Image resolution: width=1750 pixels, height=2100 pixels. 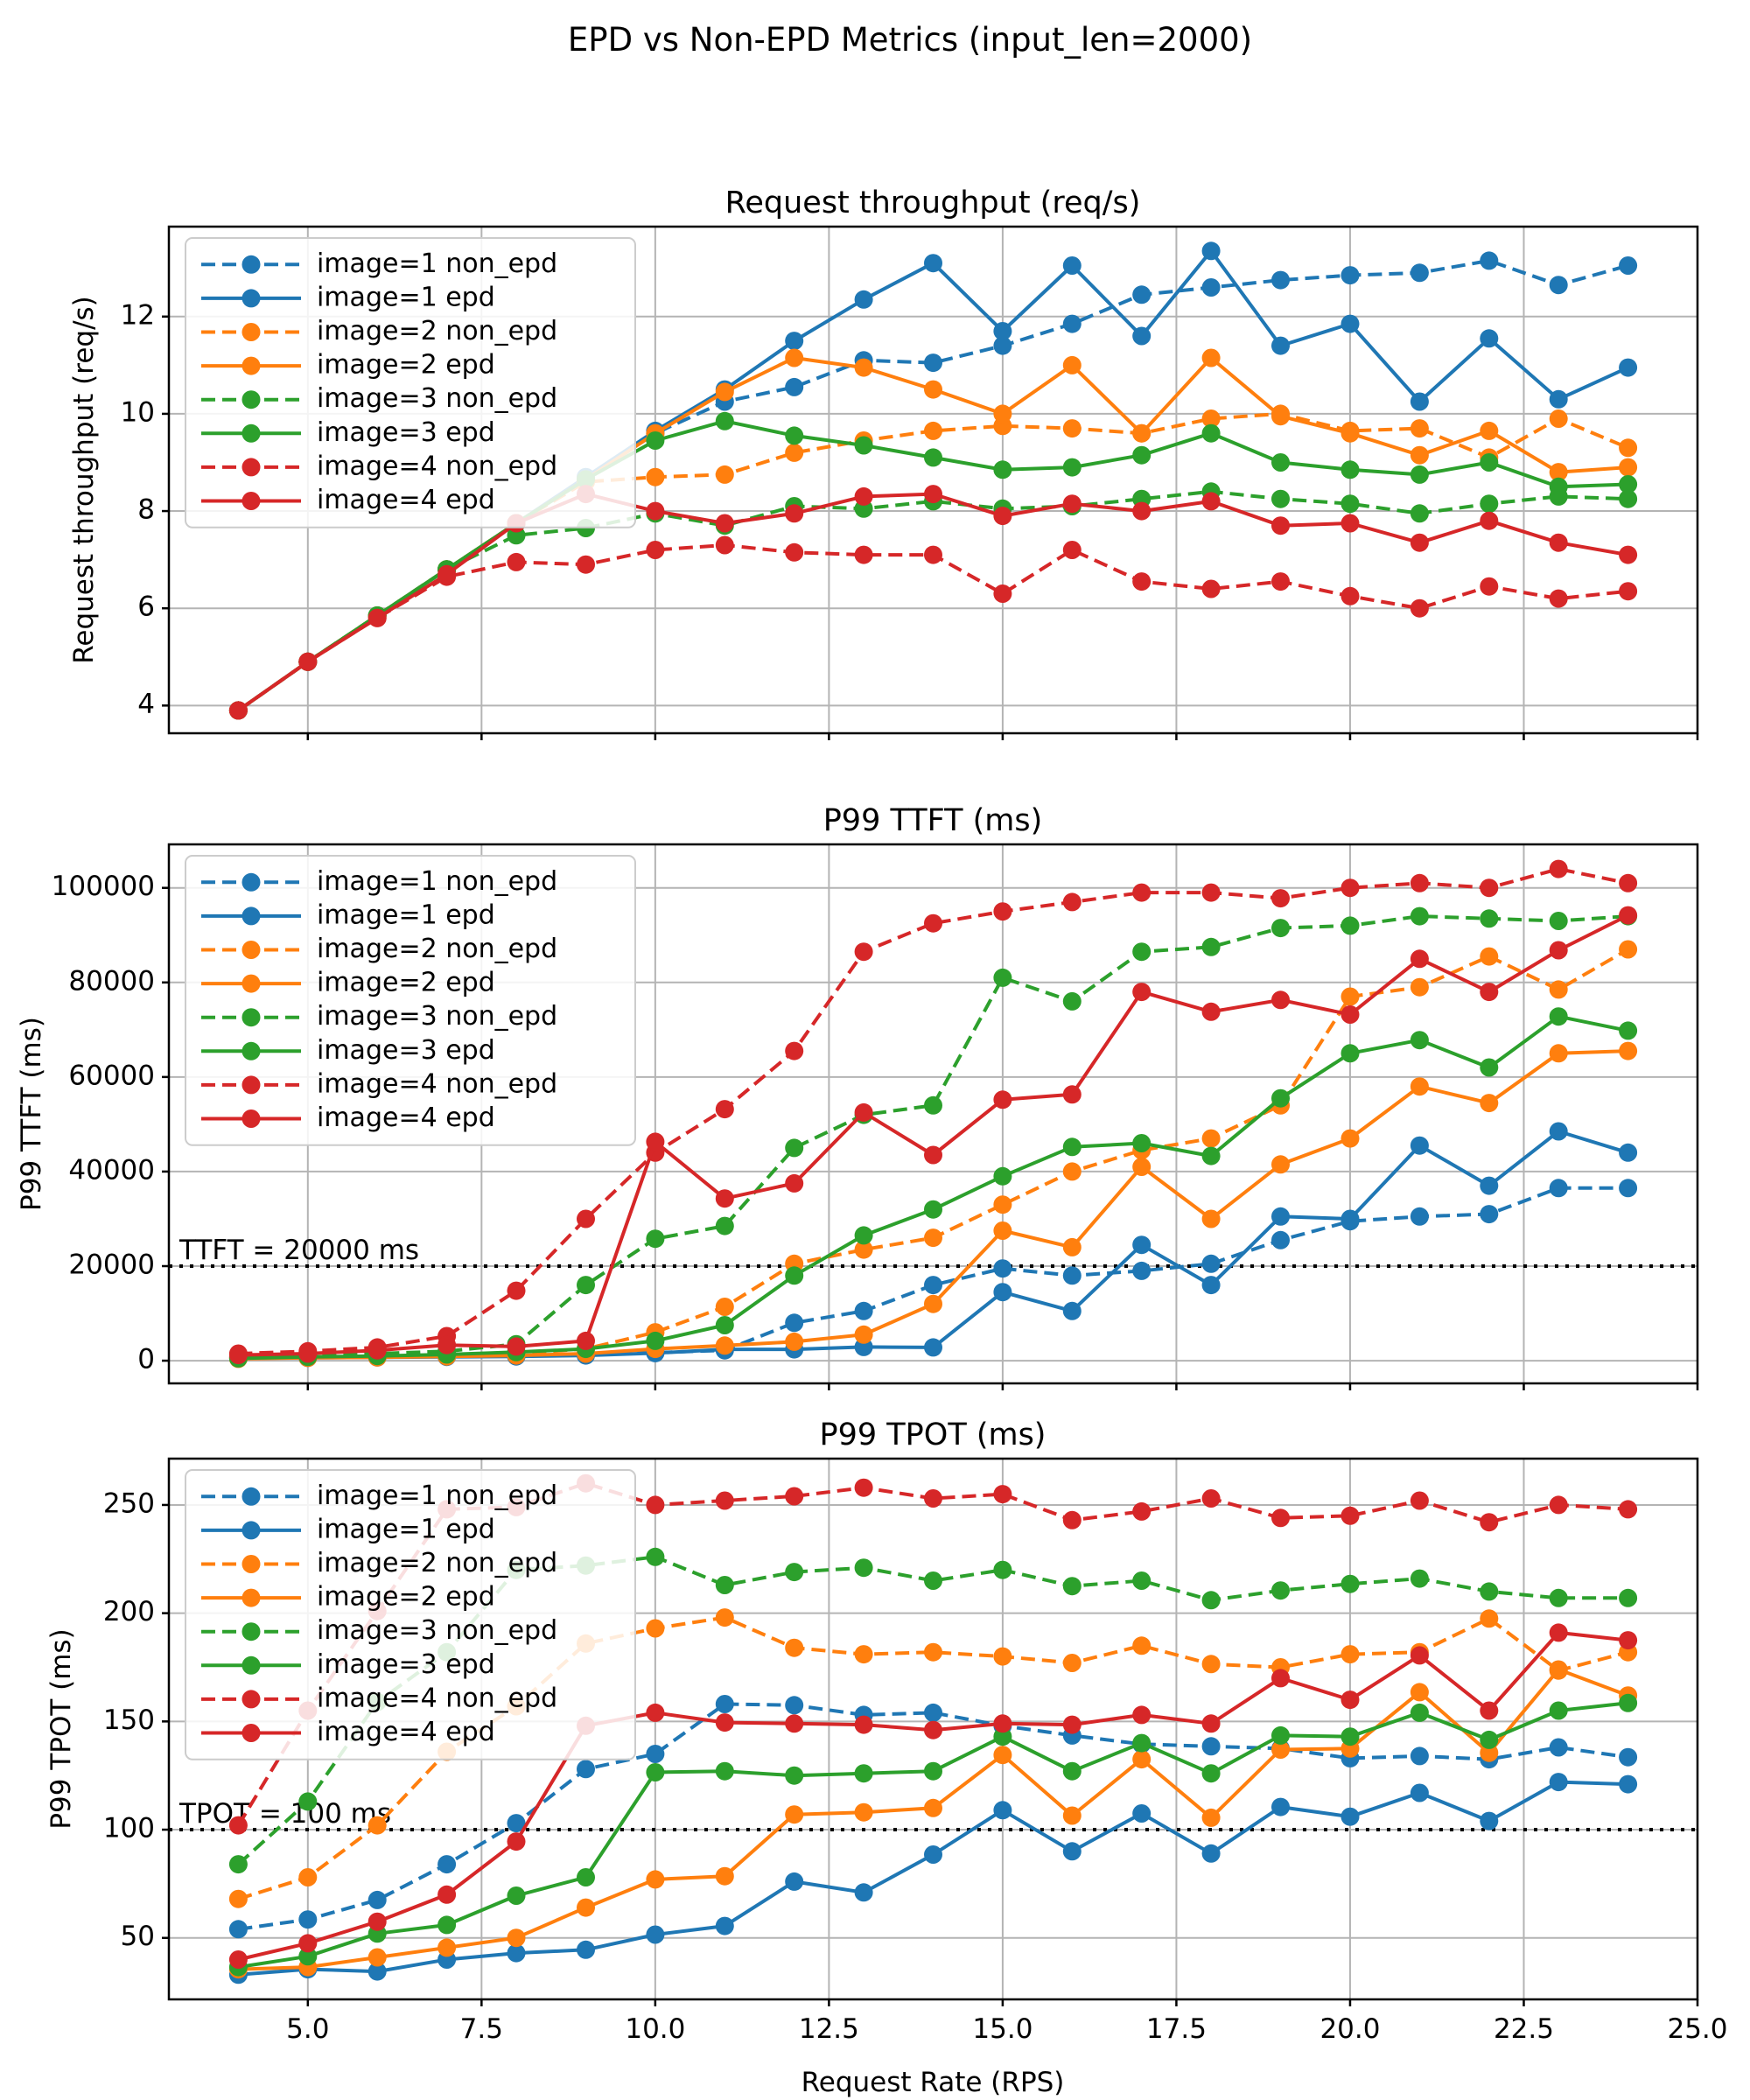 What do you see at coordinates (410, 382) in the screenshot?
I see `legend-box` at bounding box center [410, 382].